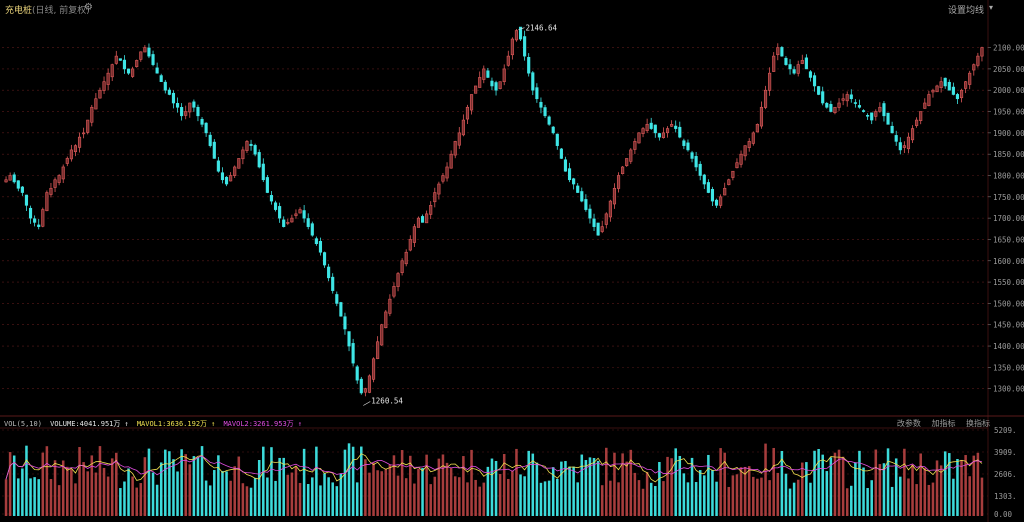  Describe the element at coordinates (85, 424) in the screenshot. I see `volume-value: VOLUME:4041.951万` at that location.